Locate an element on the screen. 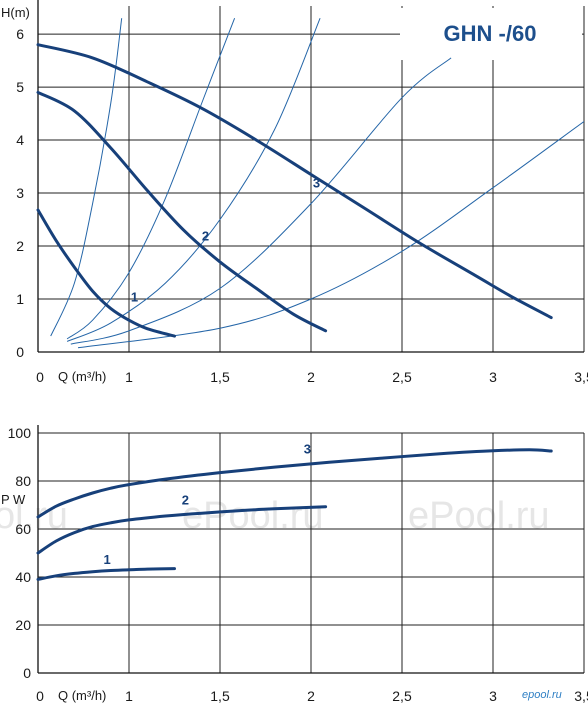 Image resolution: width=588 pixels, height=711 pixels. y-tick-label: 3 is located at coordinates (20, 193).